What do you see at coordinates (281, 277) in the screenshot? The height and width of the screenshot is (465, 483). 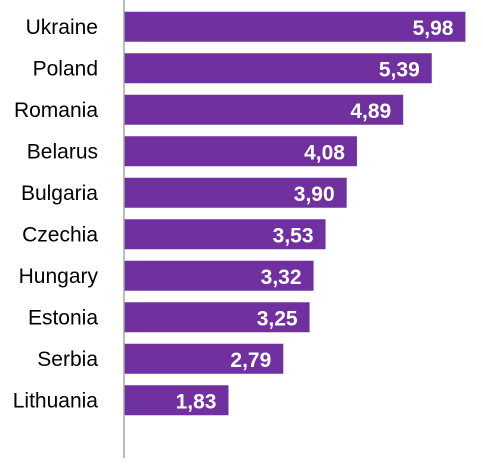 I see `value-label: 3,32` at bounding box center [281, 277].